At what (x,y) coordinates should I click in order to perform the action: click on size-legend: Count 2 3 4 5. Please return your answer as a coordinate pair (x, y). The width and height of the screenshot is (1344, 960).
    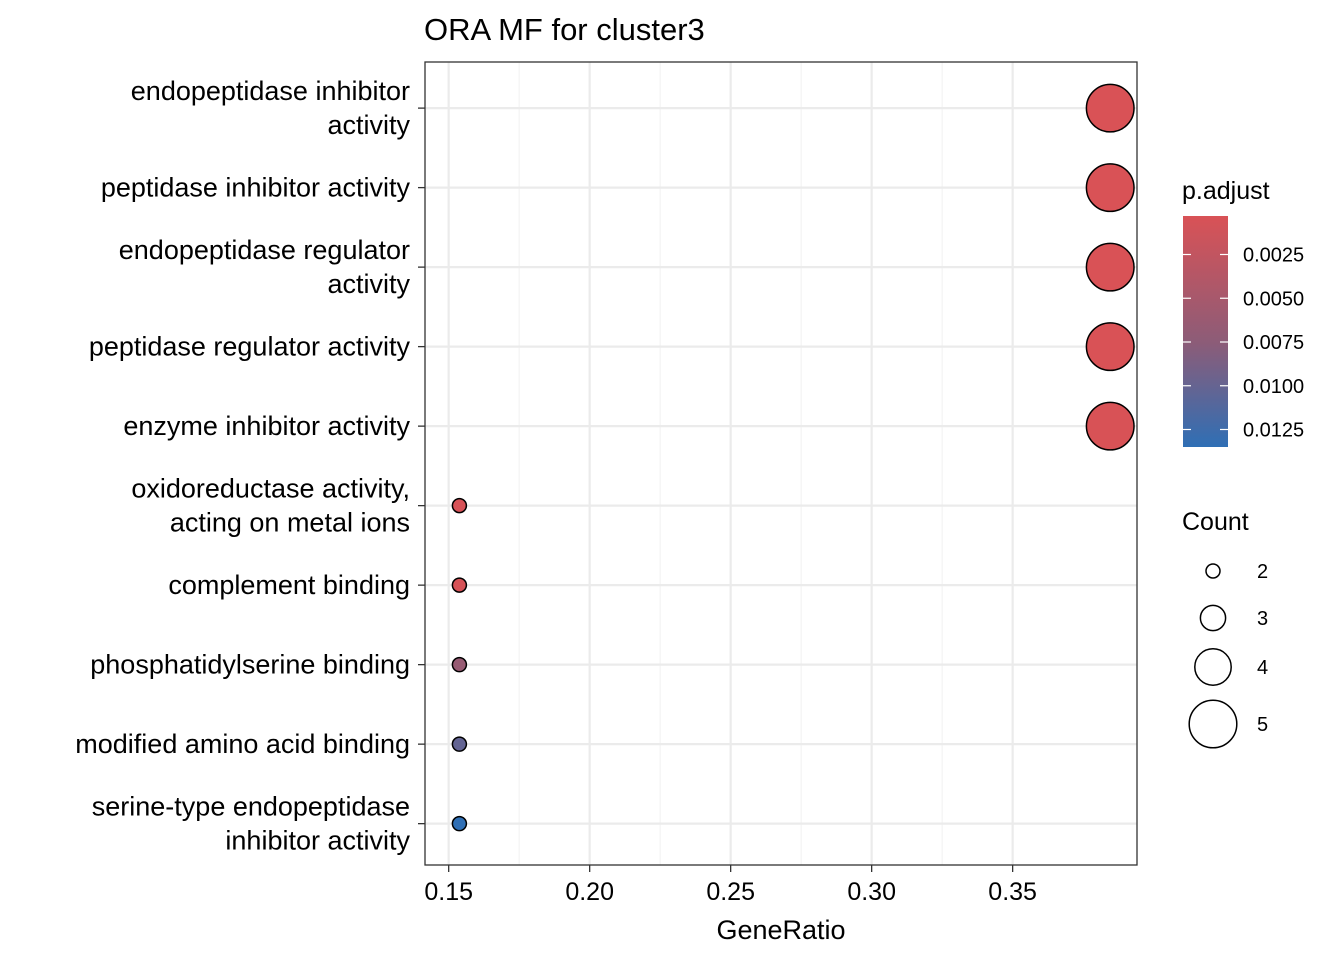
    Looking at the image, I should click on (1225, 628).